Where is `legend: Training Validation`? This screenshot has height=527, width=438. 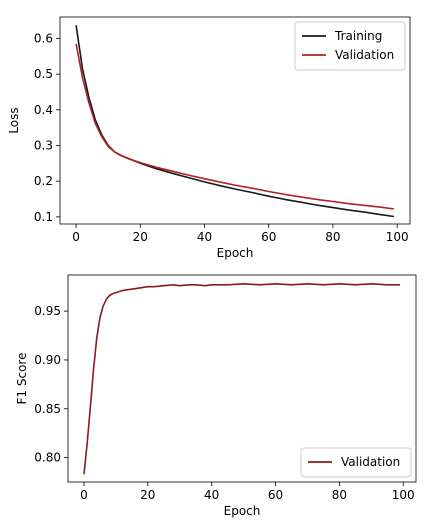 legend: Training Validation is located at coordinates (350, 46).